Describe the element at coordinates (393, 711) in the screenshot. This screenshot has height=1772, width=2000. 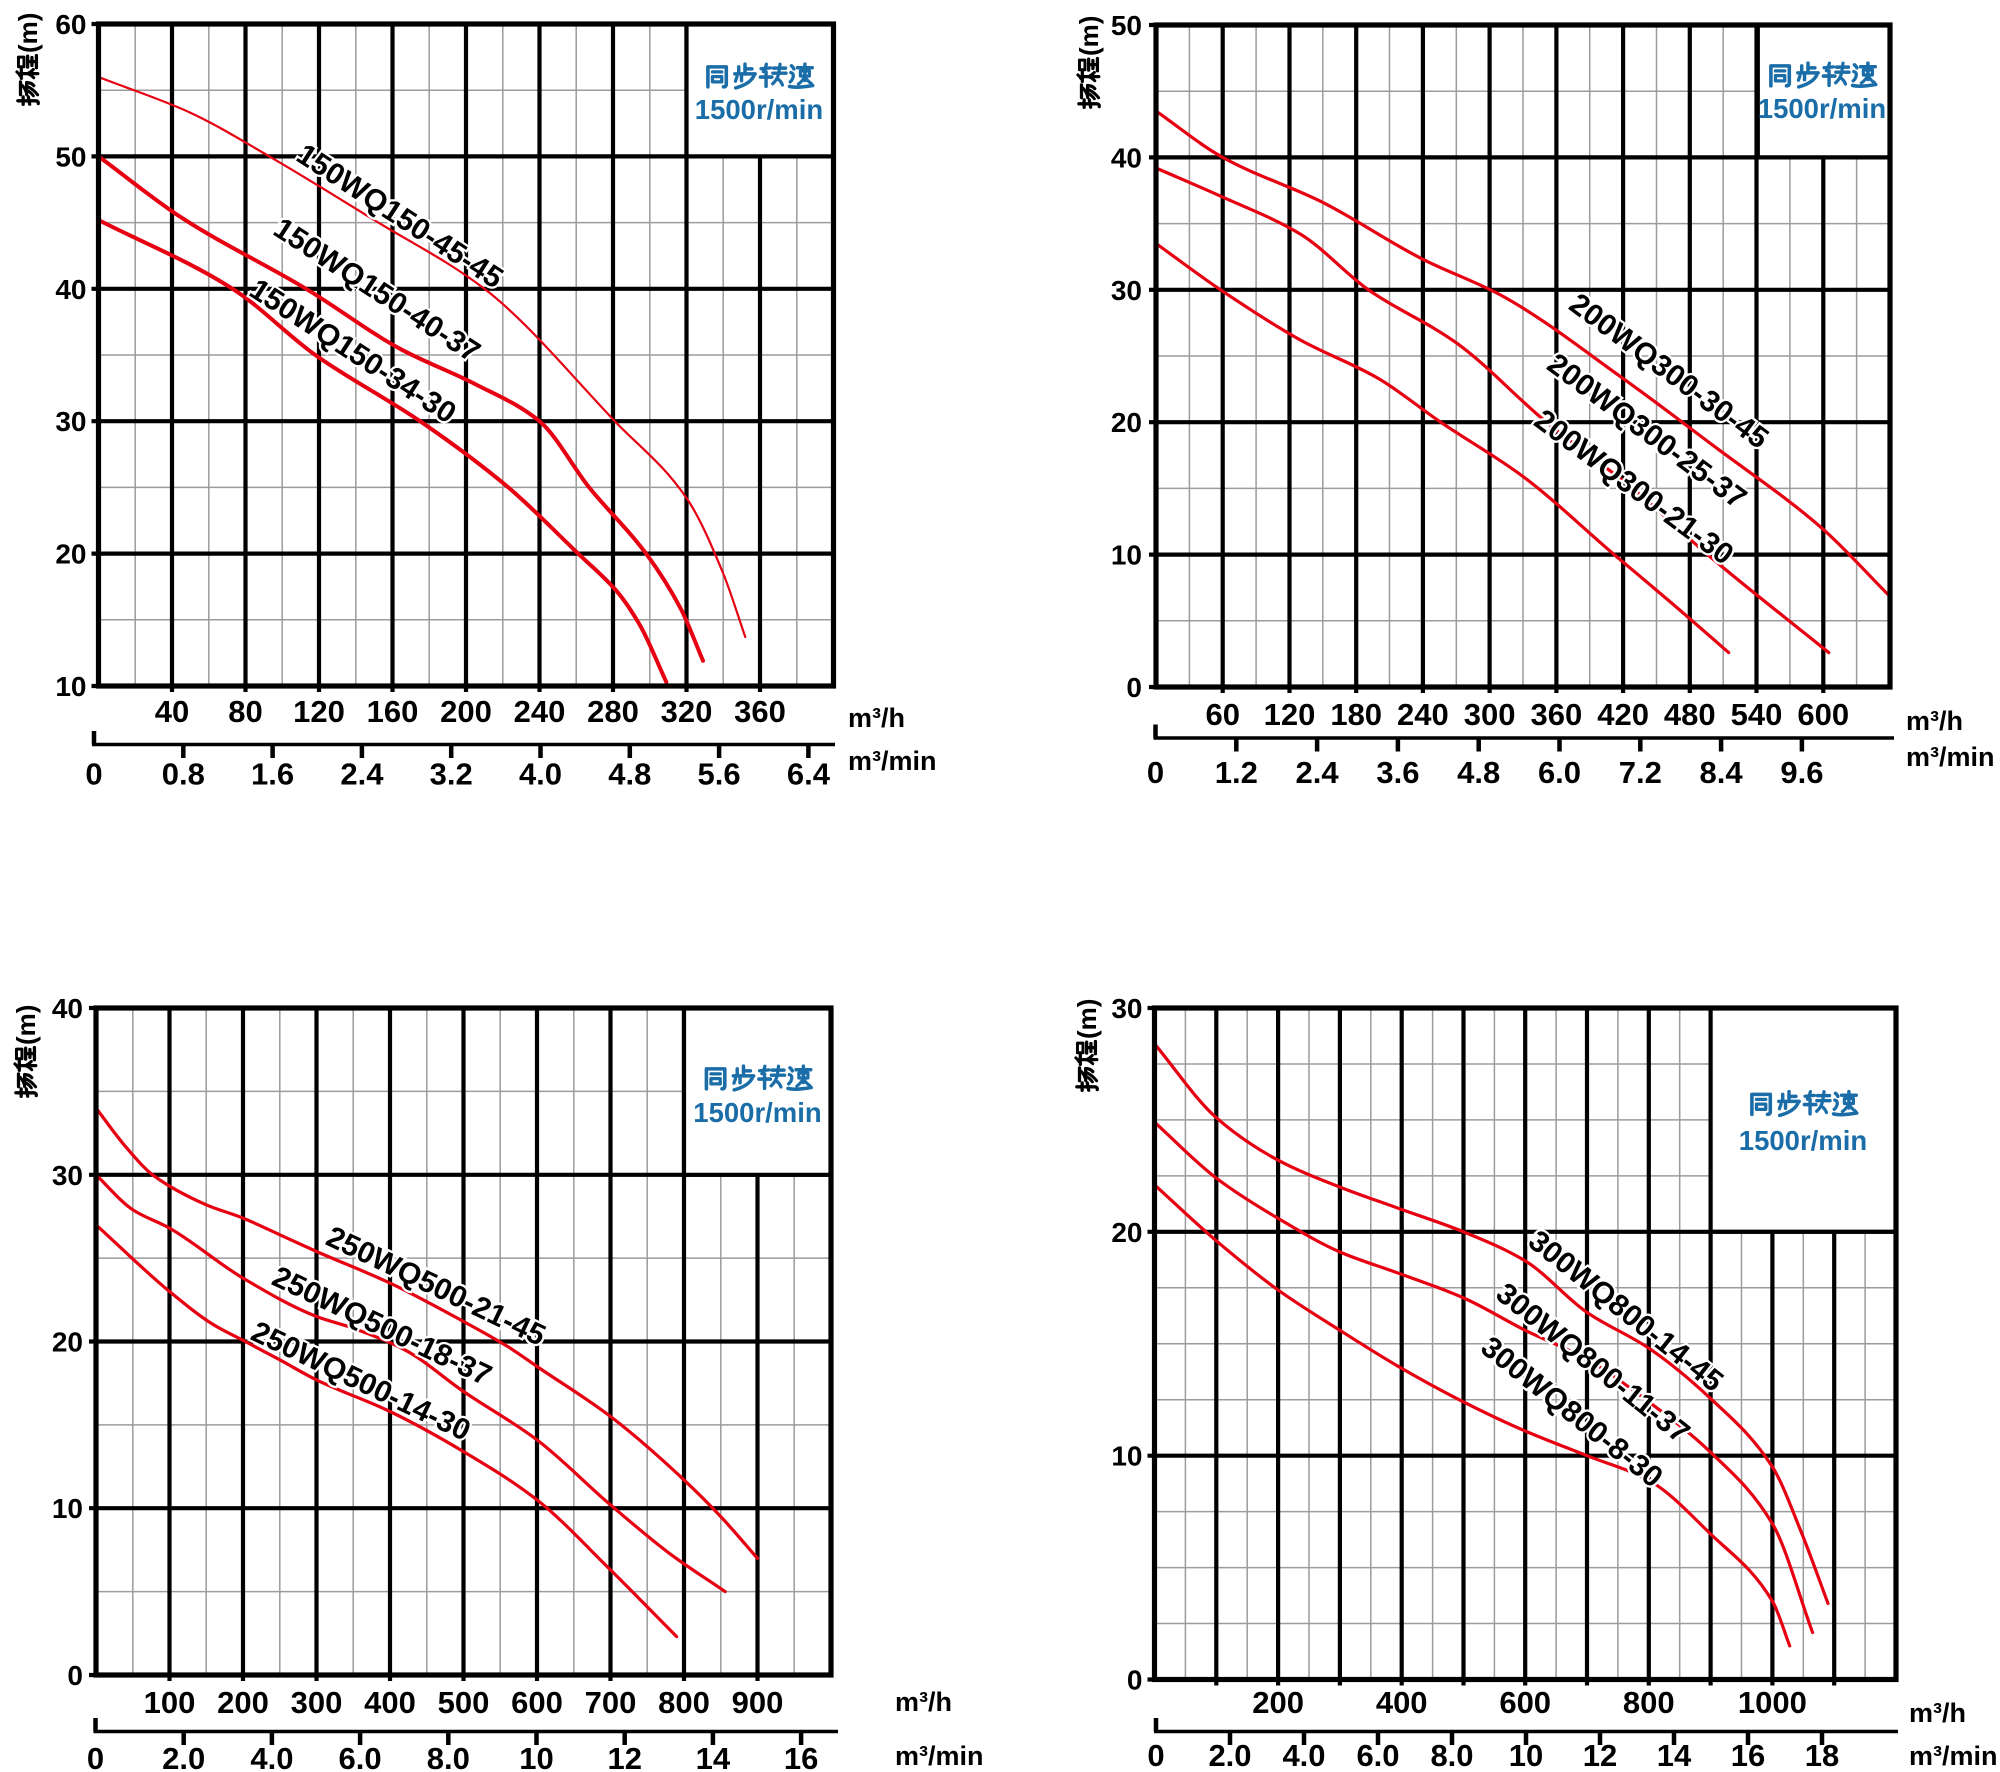
I see `svg-text: 160` at that location.